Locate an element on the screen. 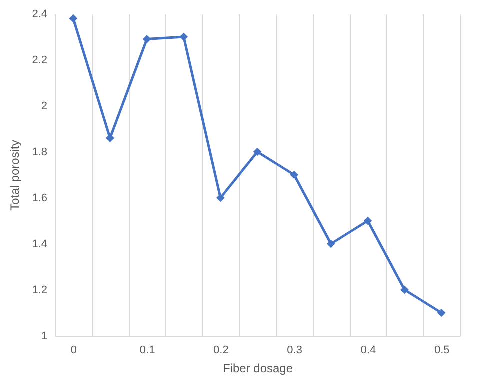 This screenshot has width=480, height=381. y-tick-label: 2 is located at coordinates (44, 106).